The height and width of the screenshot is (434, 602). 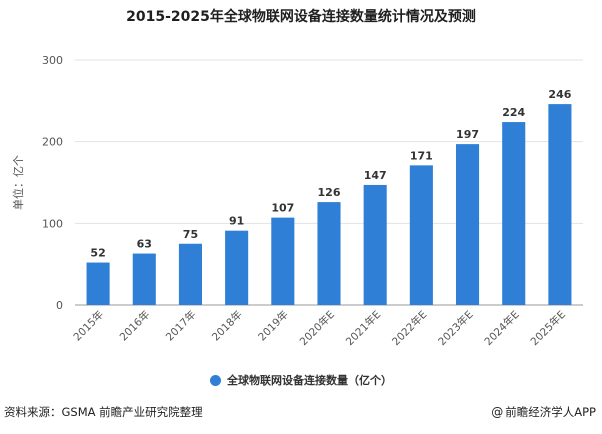 I want to click on y-axis-label: 单位：亿个, so click(x=18, y=182).